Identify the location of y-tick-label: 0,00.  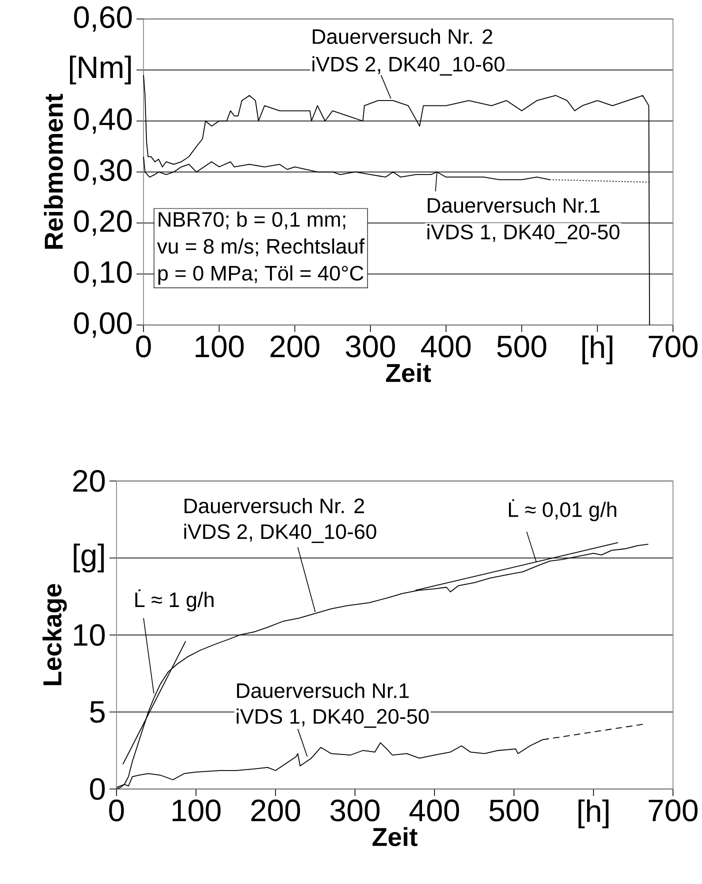
(103, 325).